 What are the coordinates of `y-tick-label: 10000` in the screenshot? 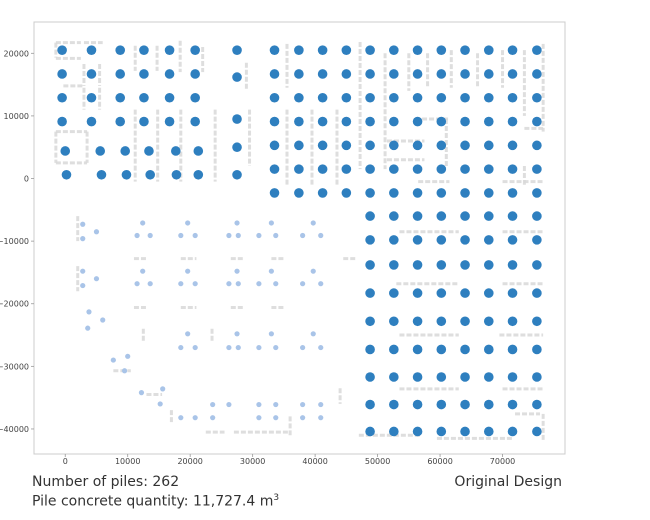 It's located at (16, 116).